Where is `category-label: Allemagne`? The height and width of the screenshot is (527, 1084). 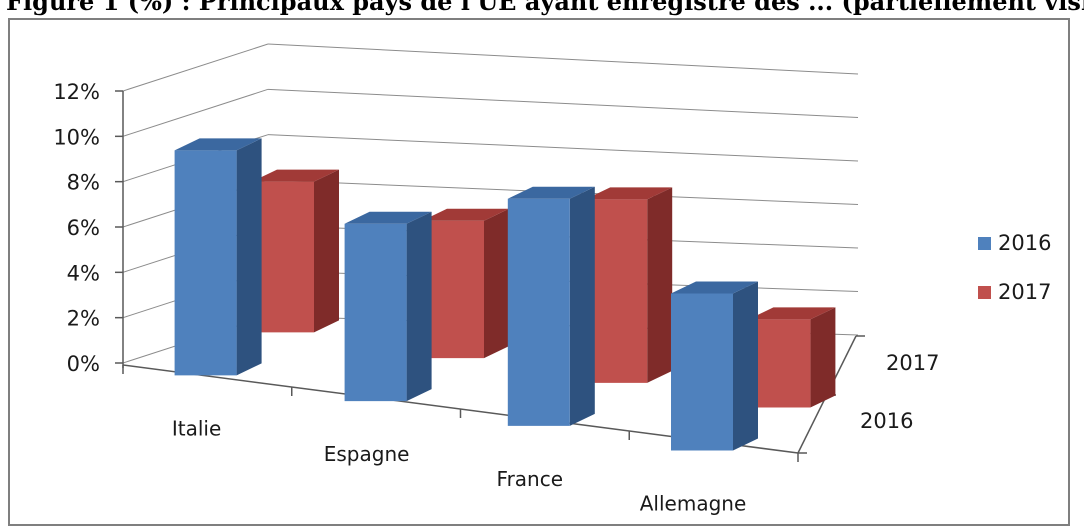
category-label: Allemagne is located at coordinates (693, 504).